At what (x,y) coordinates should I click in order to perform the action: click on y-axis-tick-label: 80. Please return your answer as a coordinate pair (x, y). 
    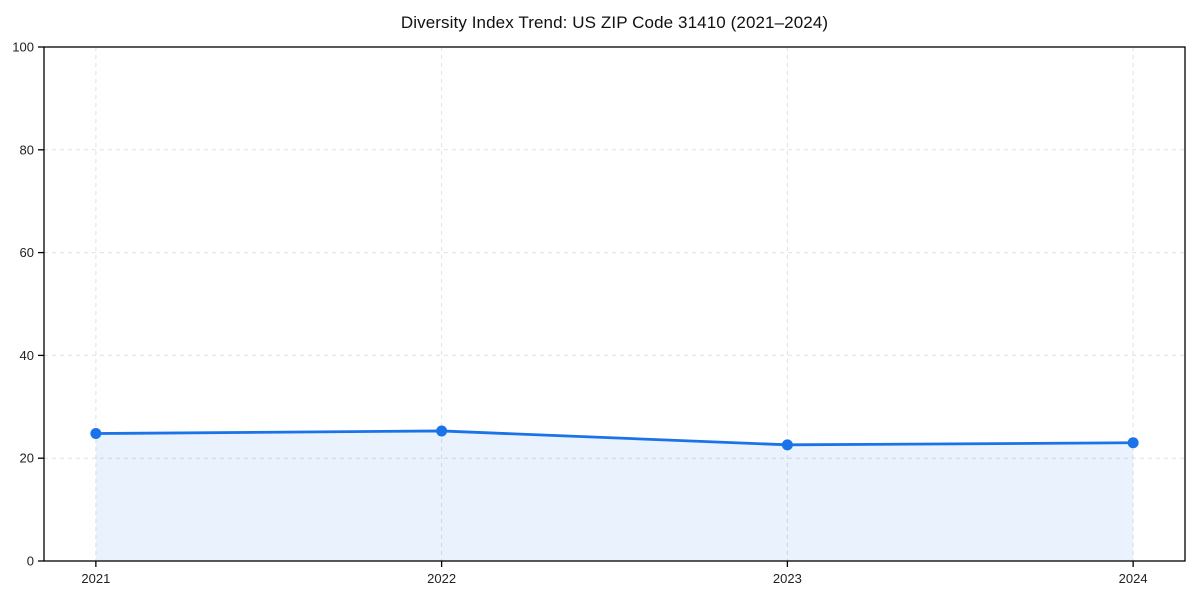
    Looking at the image, I should click on (27, 149).